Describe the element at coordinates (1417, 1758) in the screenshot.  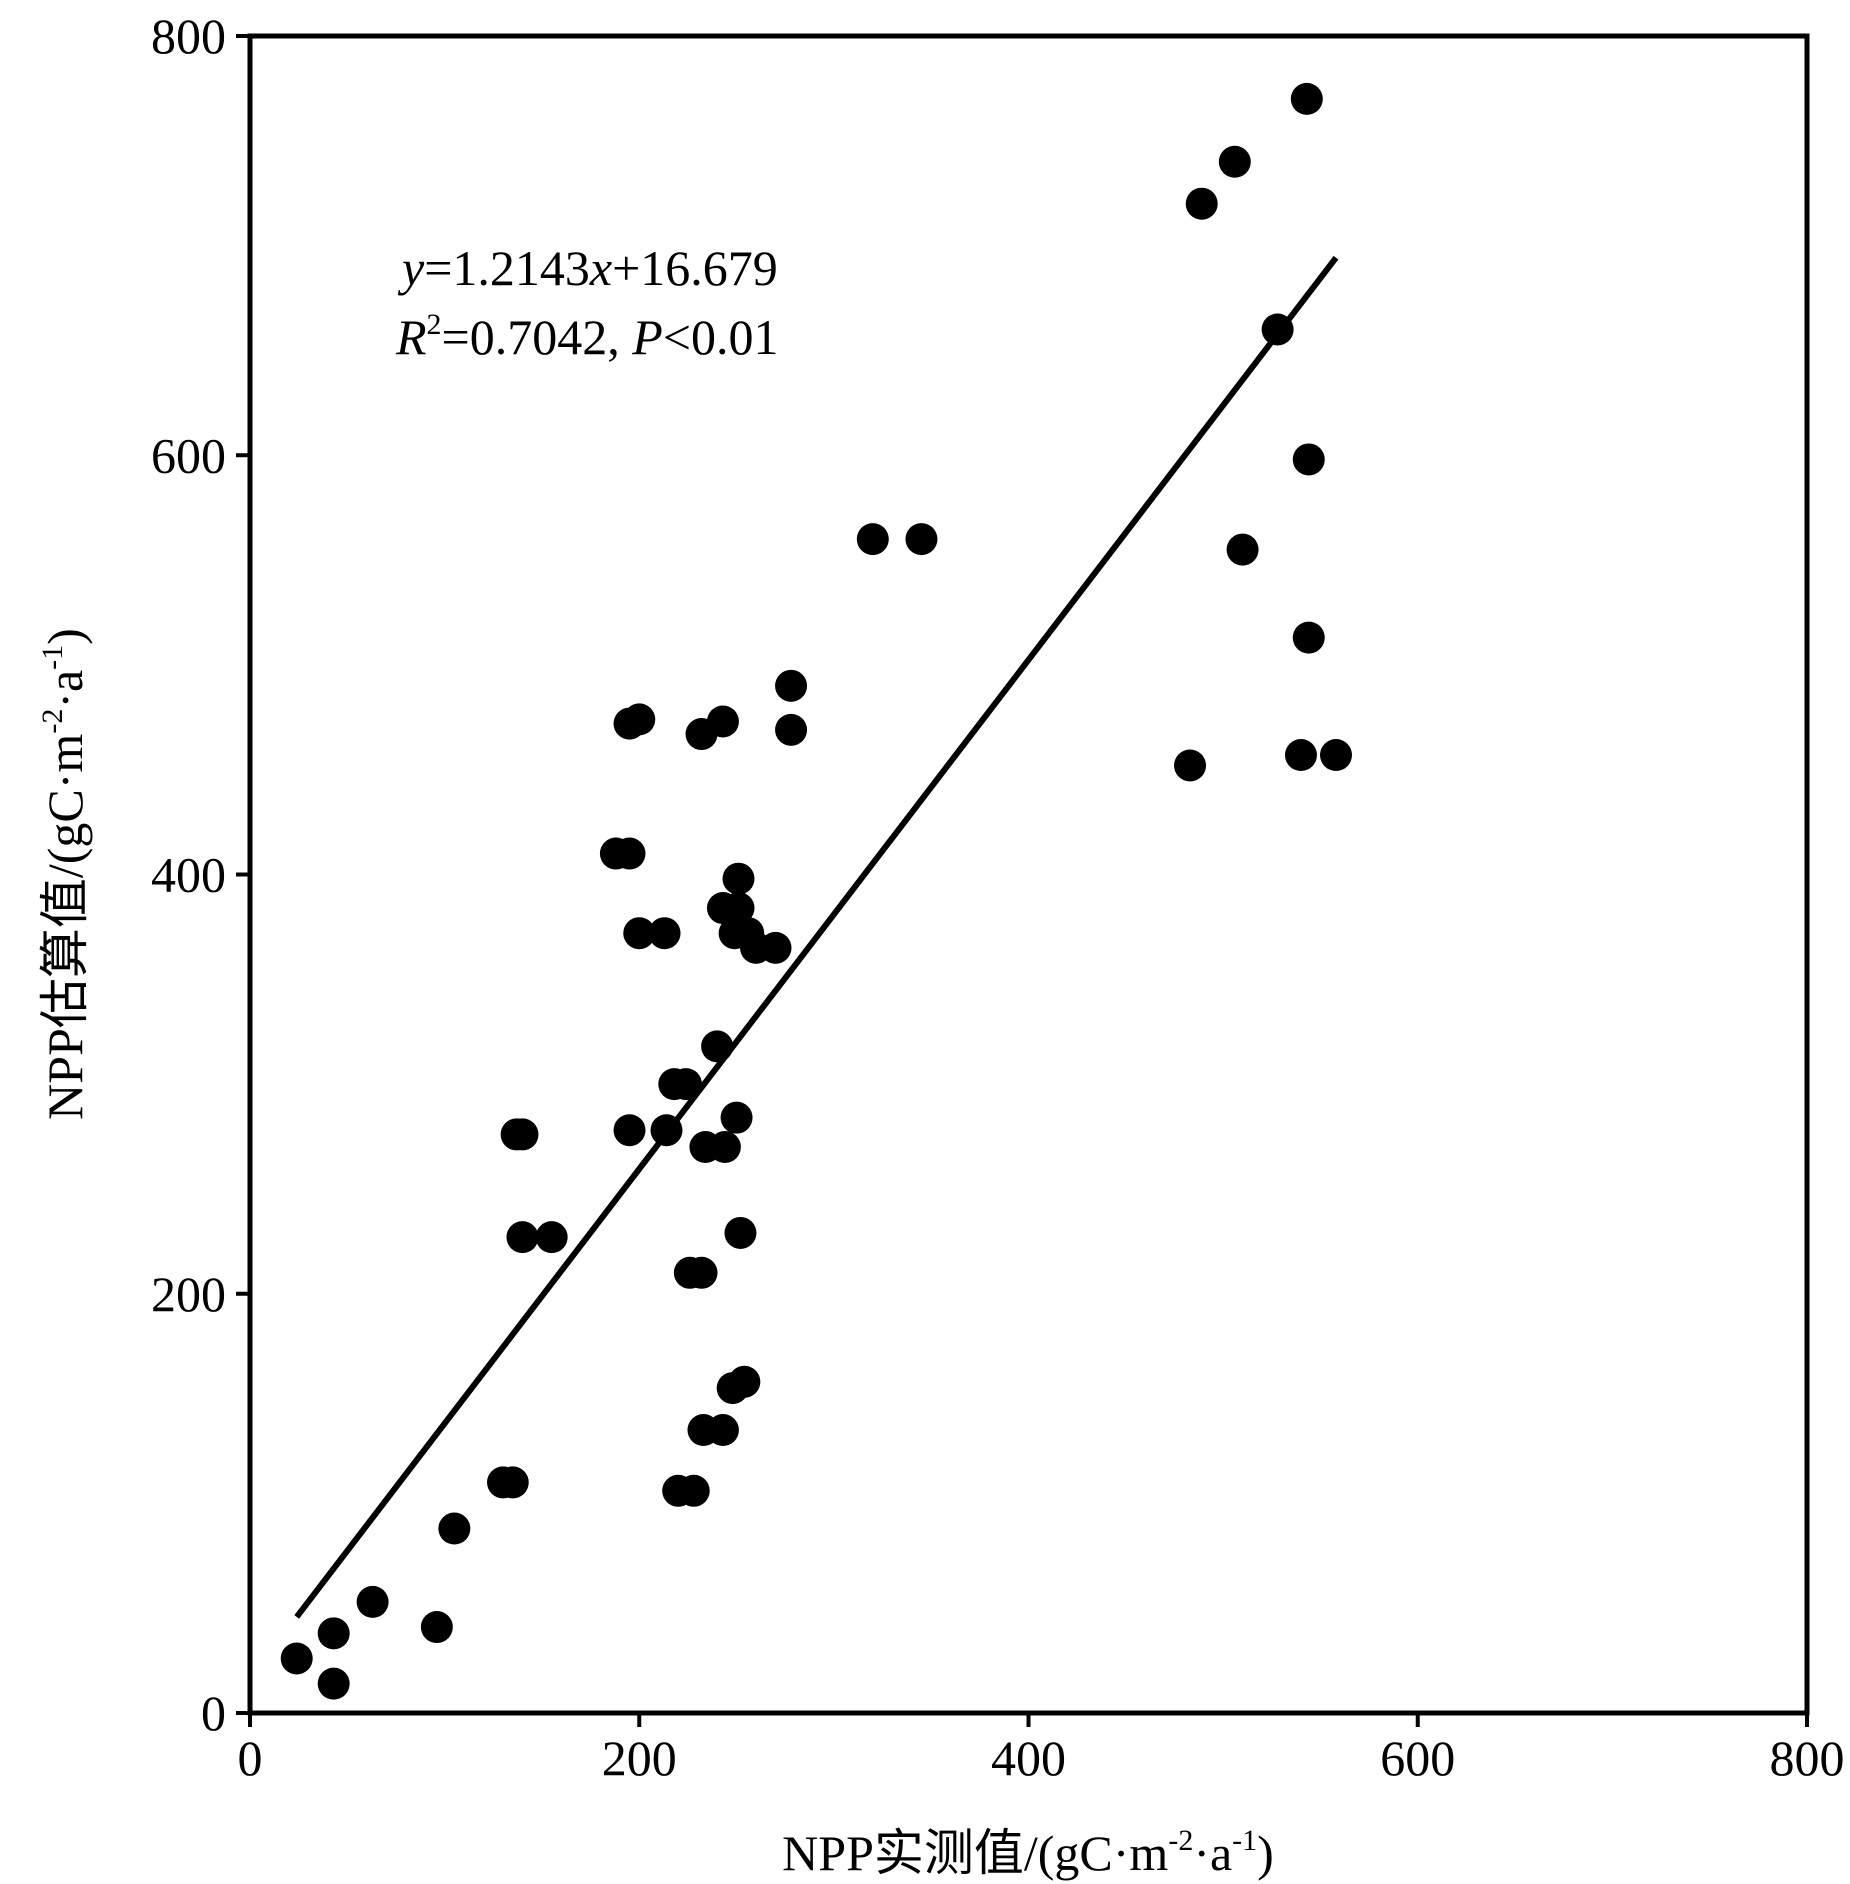
I see `x-tick-label: 600` at that location.